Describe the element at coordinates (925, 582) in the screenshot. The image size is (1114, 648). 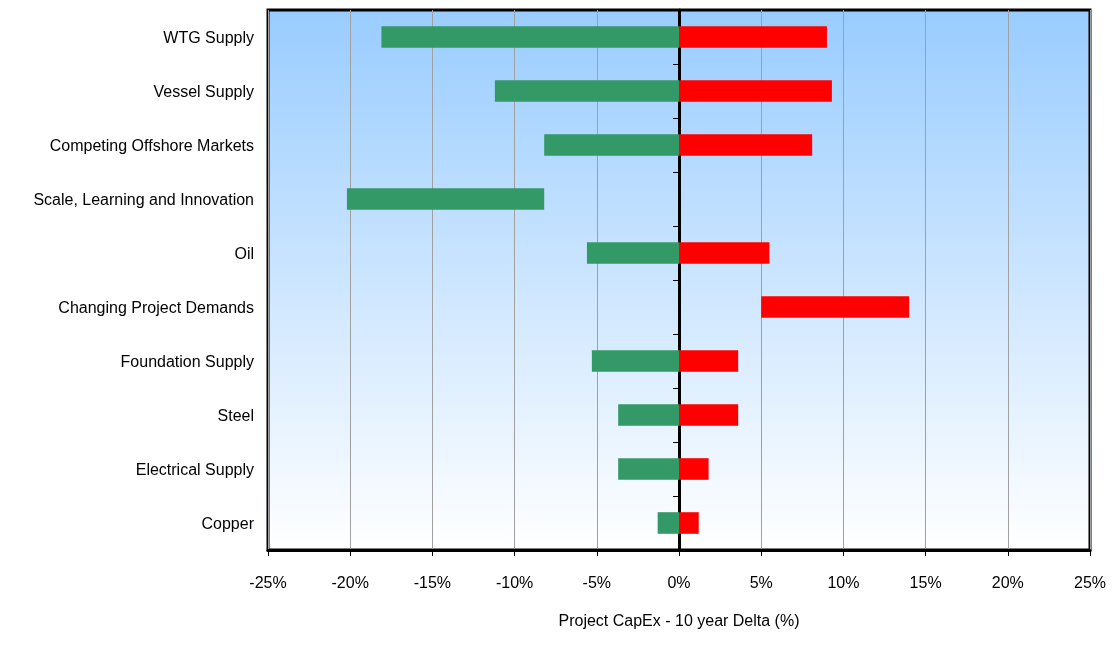
I see `x-tick-label: 15%` at that location.